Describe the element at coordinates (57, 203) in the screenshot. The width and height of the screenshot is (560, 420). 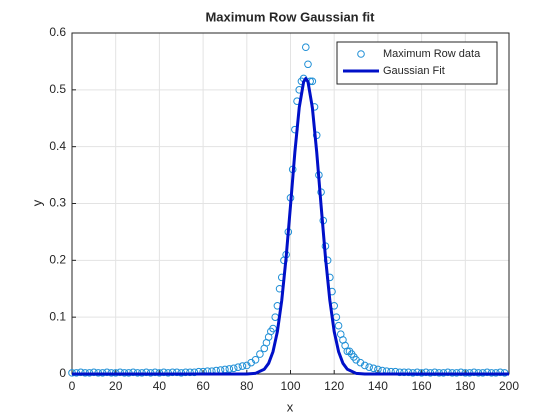
I see `y-tick-label: 0.3` at that location.